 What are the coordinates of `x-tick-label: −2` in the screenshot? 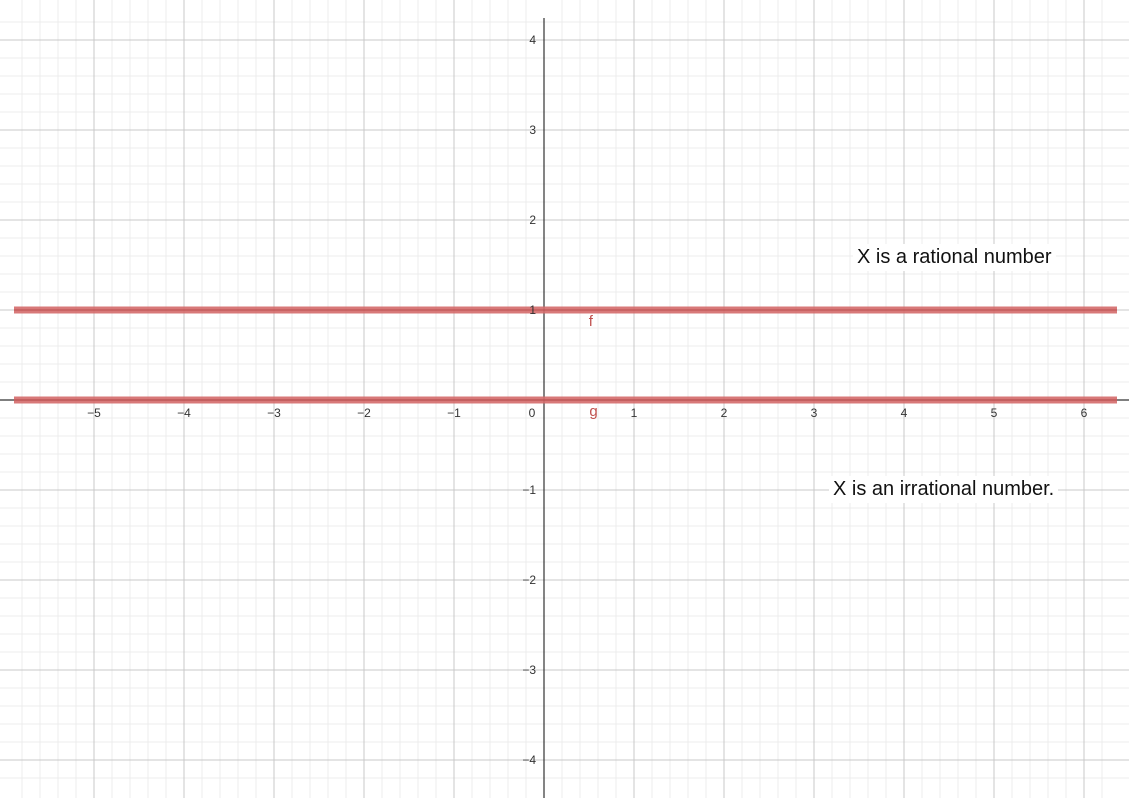 It's located at (364, 413).